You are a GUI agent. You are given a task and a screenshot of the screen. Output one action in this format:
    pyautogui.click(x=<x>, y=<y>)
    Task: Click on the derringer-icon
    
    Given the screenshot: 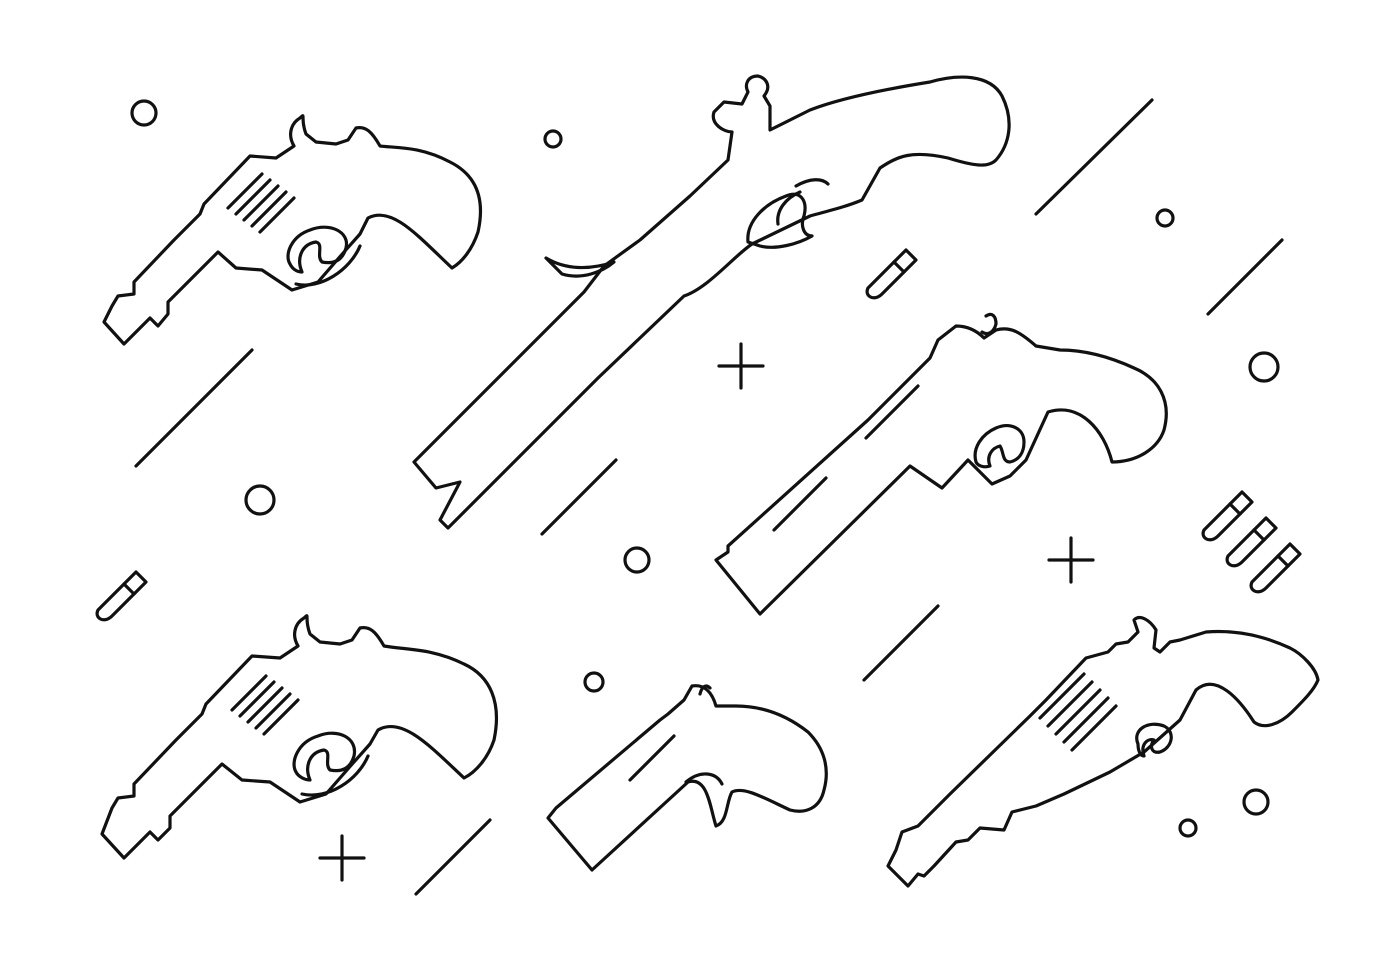 What is the action you would take?
    pyautogui.click(x=687, y=778)
    